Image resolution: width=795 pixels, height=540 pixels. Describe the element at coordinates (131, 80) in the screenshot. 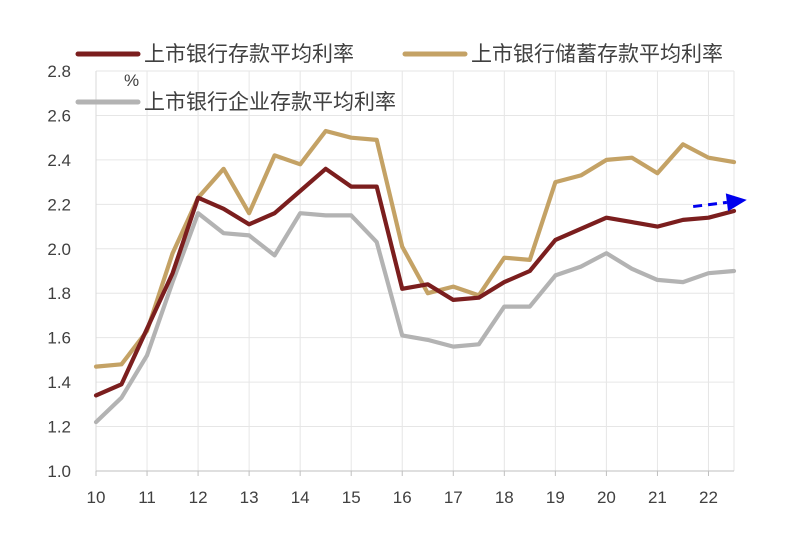

I see `y-axis-unit-label: %` at that location.